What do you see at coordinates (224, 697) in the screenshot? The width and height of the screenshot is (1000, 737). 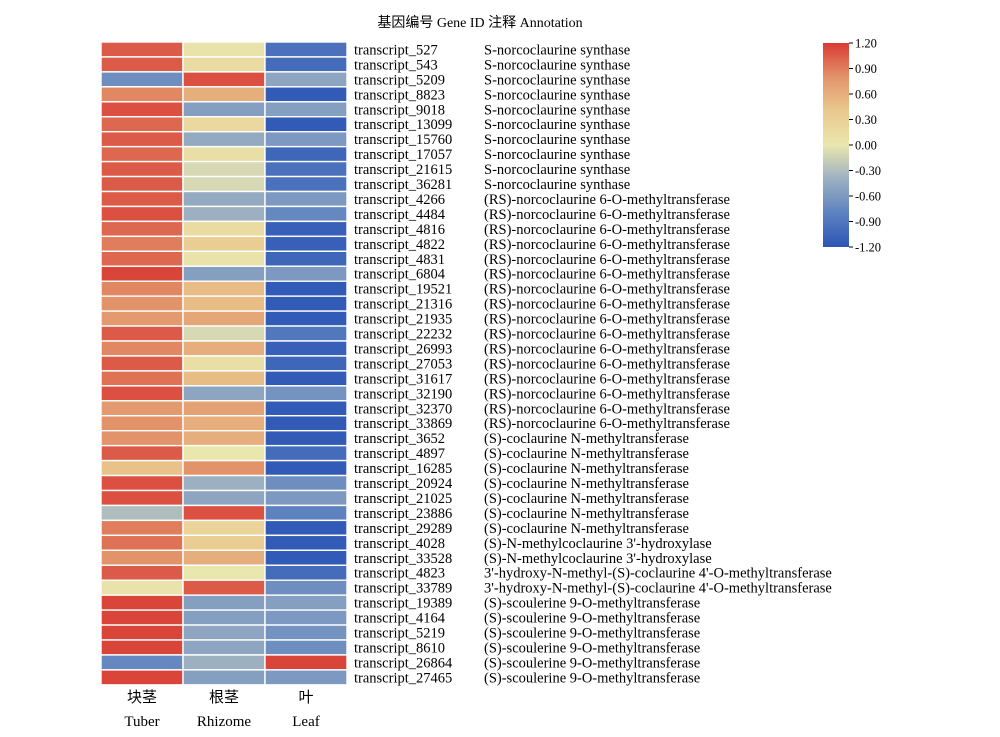 I see `column-label-zh: 根茎` at bounding box center [224, 697].